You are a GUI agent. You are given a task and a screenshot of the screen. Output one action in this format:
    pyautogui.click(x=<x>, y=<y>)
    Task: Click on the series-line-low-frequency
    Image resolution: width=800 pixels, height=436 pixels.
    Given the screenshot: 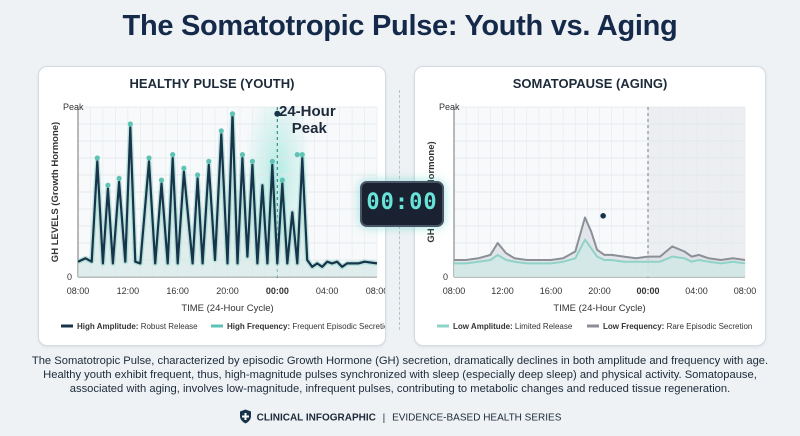 What is the action you would take?
    pyautogui.click(x=600, y=238)
    